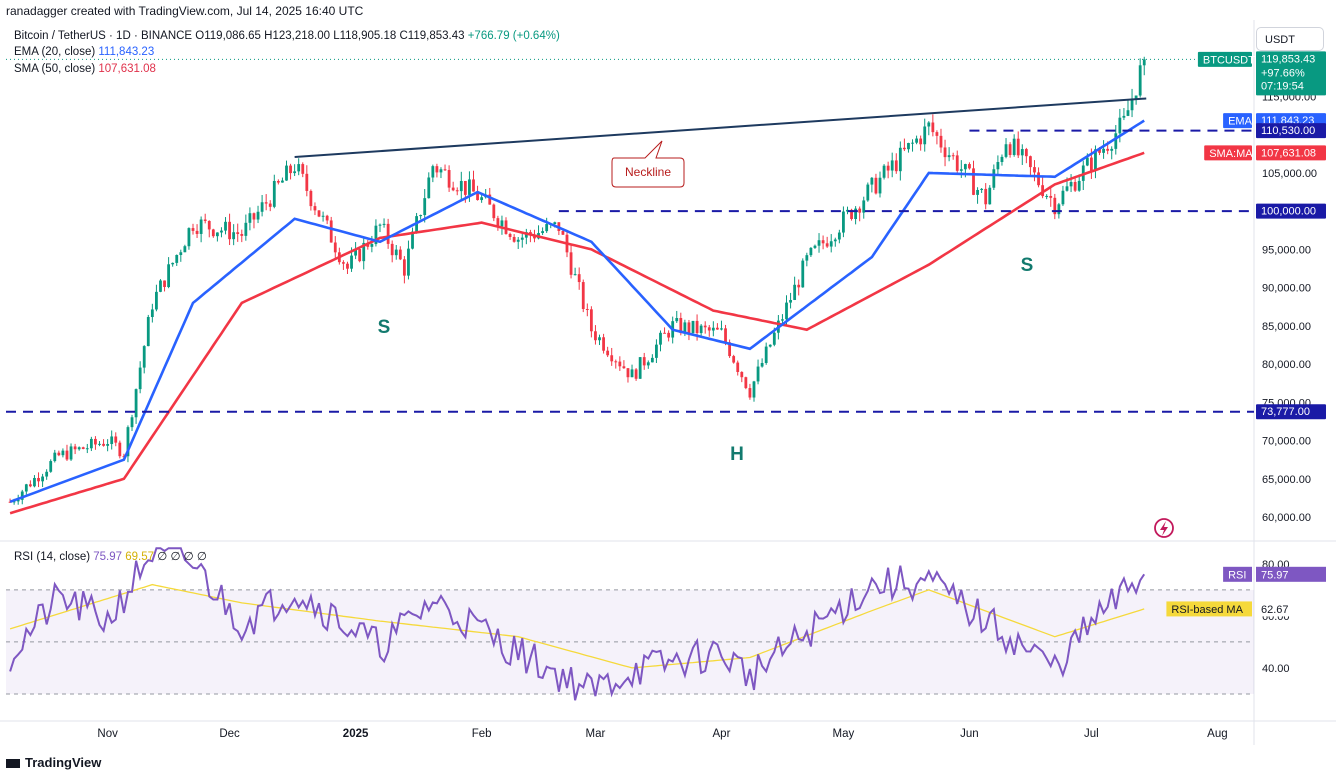  What do you see at coordinates (722, 734) in the screenshot?
I see `time-axis-tick: Apr` at bounding box center [722, 734].